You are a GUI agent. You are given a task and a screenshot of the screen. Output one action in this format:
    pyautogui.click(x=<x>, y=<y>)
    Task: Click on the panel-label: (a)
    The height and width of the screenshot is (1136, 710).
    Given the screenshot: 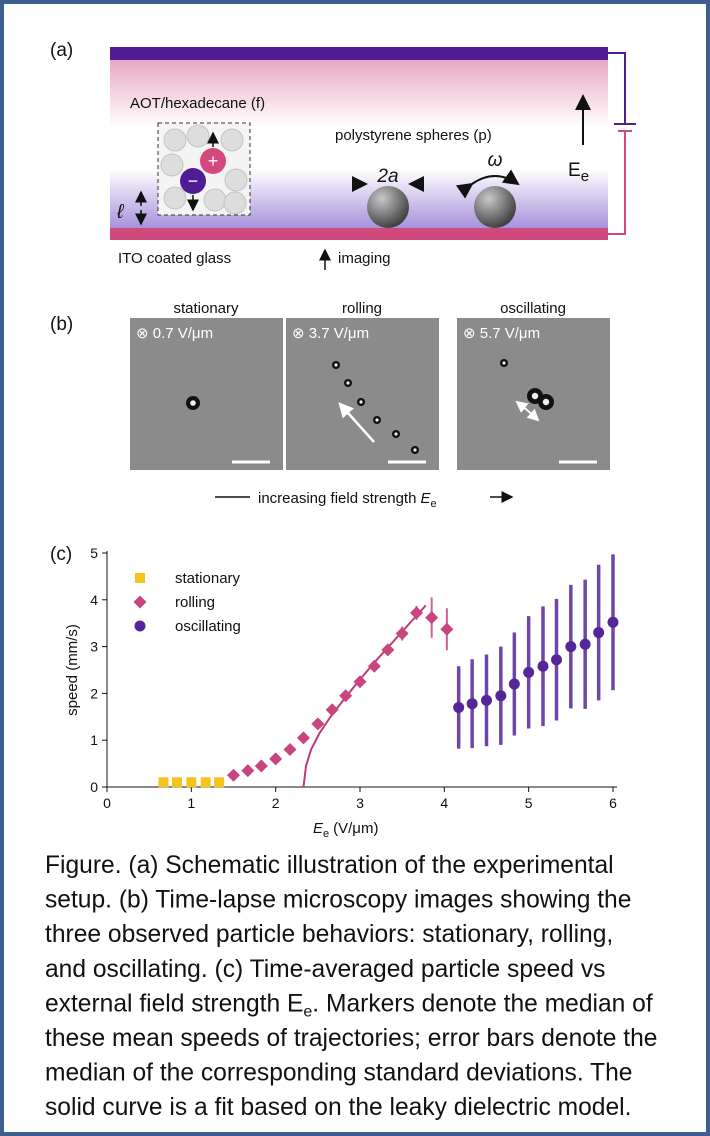 What is the action you would take?
    pyautogui.click(x=61, y=50)
    